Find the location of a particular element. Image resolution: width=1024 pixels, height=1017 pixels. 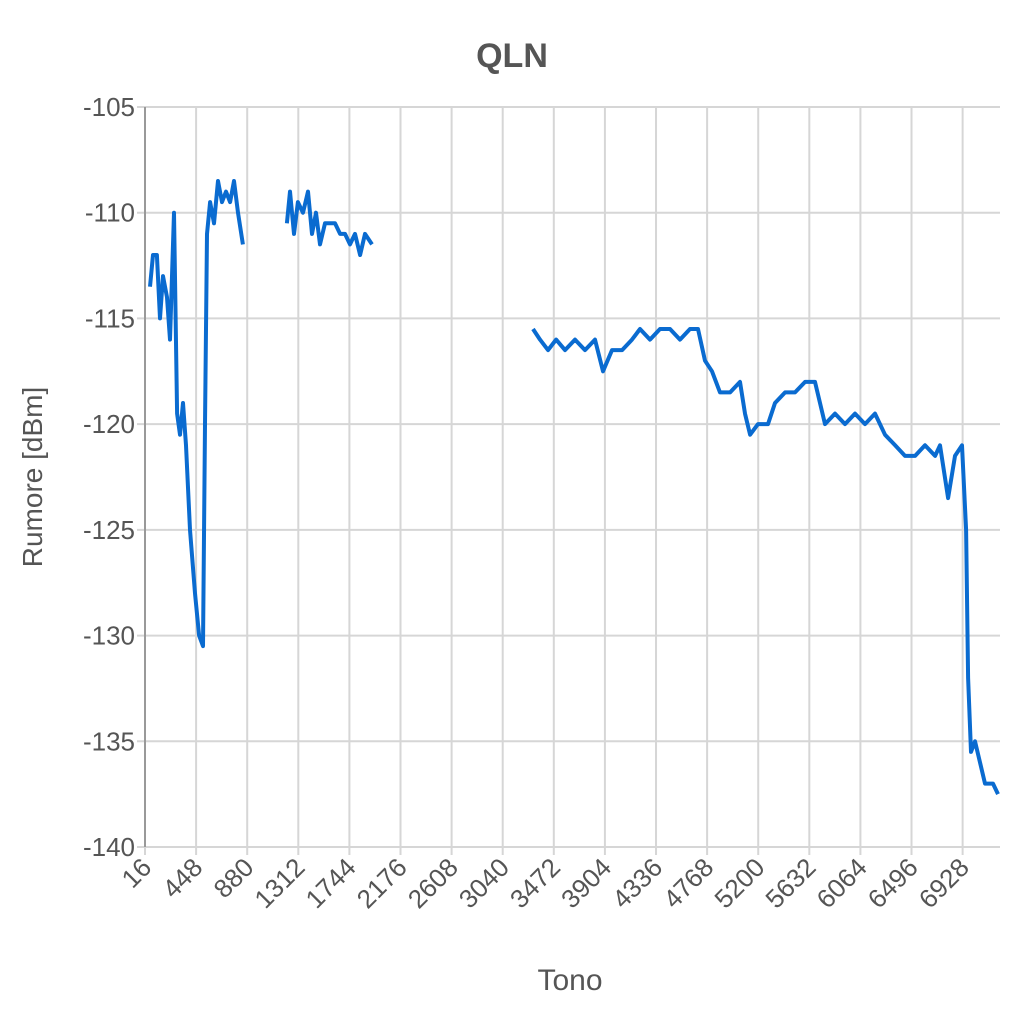

x-axis-label: Tono is located at coordinates (569, 980).